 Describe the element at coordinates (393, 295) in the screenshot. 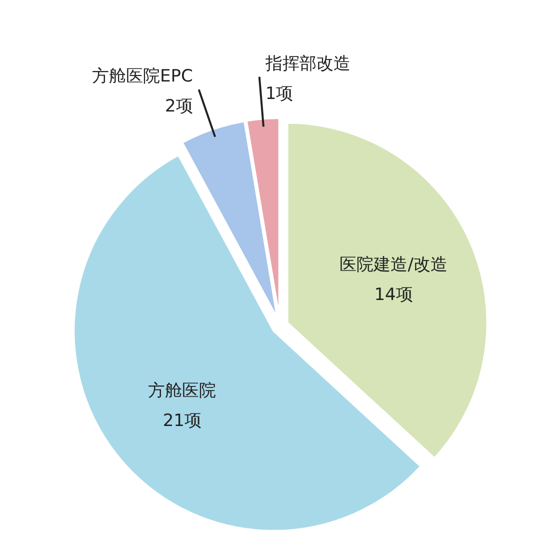

I see `data-label: 14项` at that location.